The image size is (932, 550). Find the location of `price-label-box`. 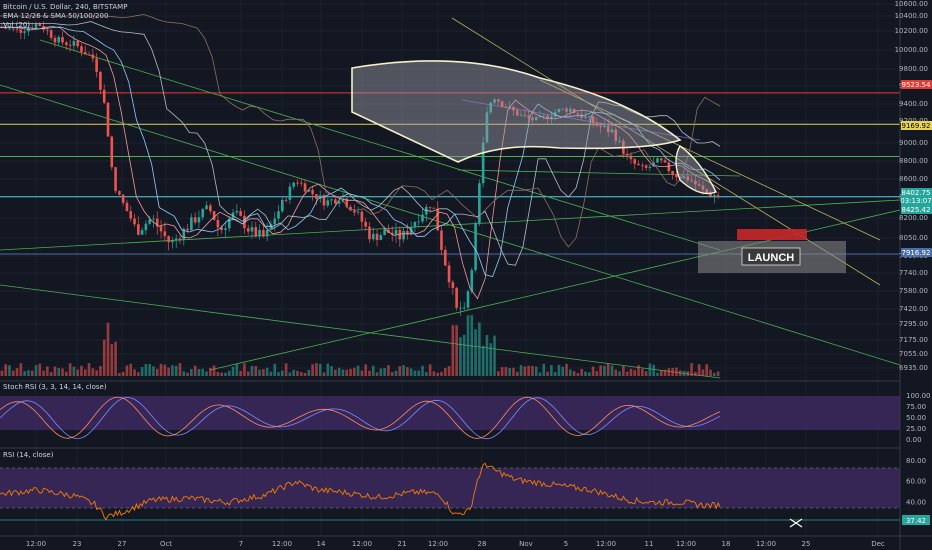

price-label-box is located at coordinates (916, 209).